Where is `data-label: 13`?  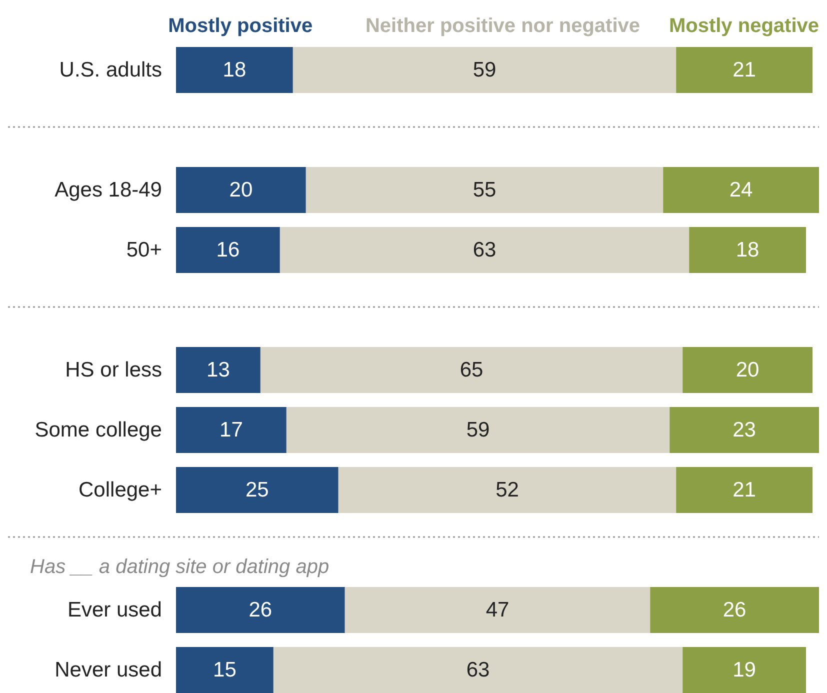 data-label: 13 is located at coordinates (218, 370).